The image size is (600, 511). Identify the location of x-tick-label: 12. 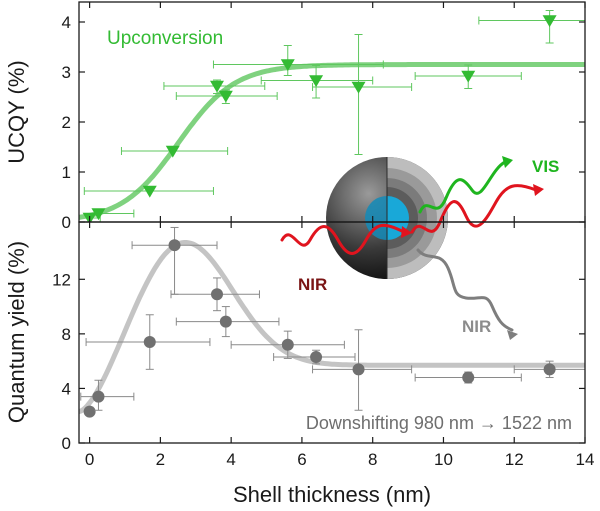
(514, 459).